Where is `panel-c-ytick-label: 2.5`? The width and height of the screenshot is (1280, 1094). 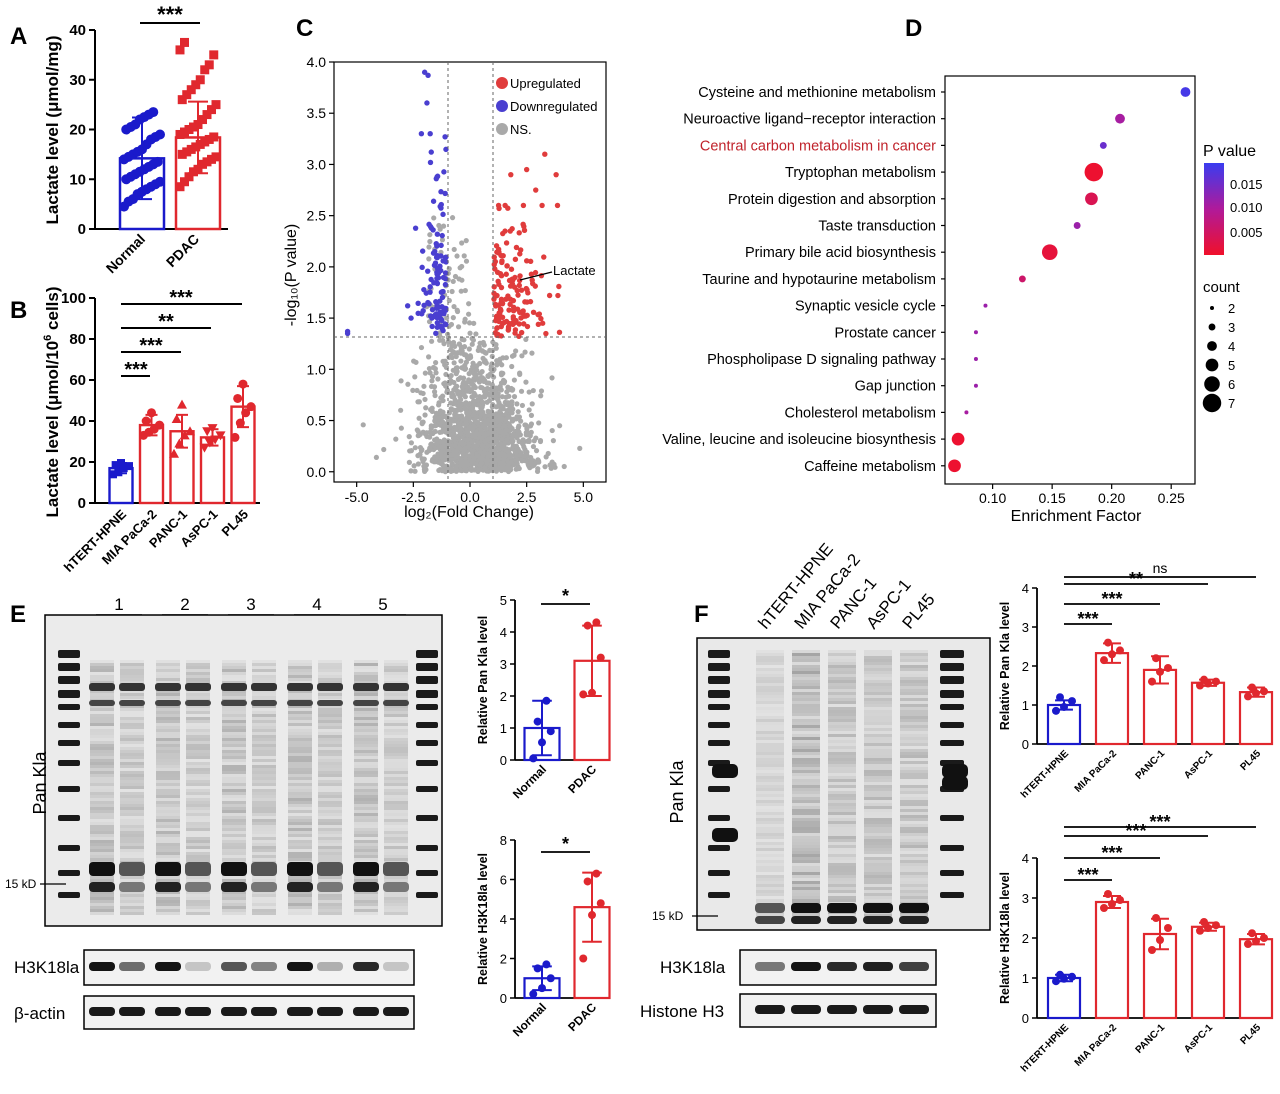 panel-c-ytick-label: 2.5 is located at coordinates (317, 216).